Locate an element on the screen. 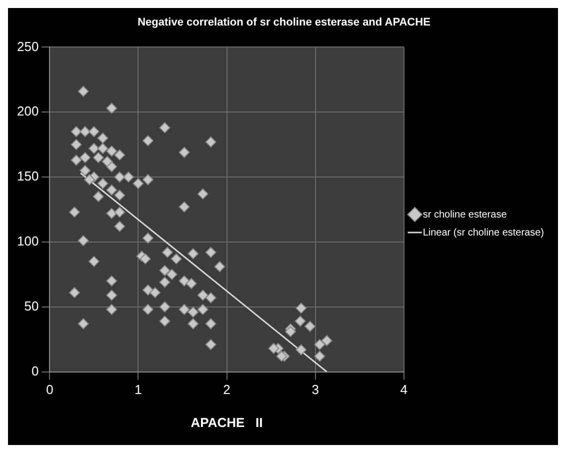 The width and height of the screenshot is (566, 453). legend-label: Linear (sr choline esterase) is located at coordinates (483, 232).